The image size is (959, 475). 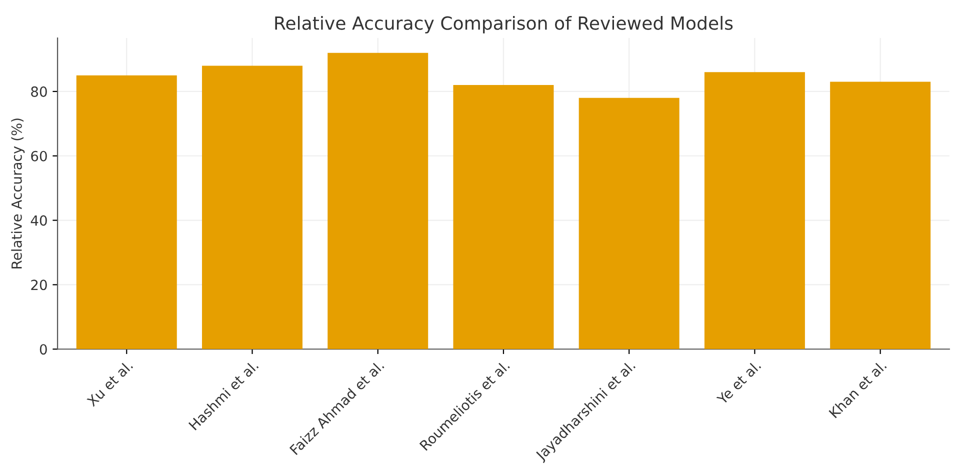 I want to click on y-tick-label: 40, so click(x=38, y=220).